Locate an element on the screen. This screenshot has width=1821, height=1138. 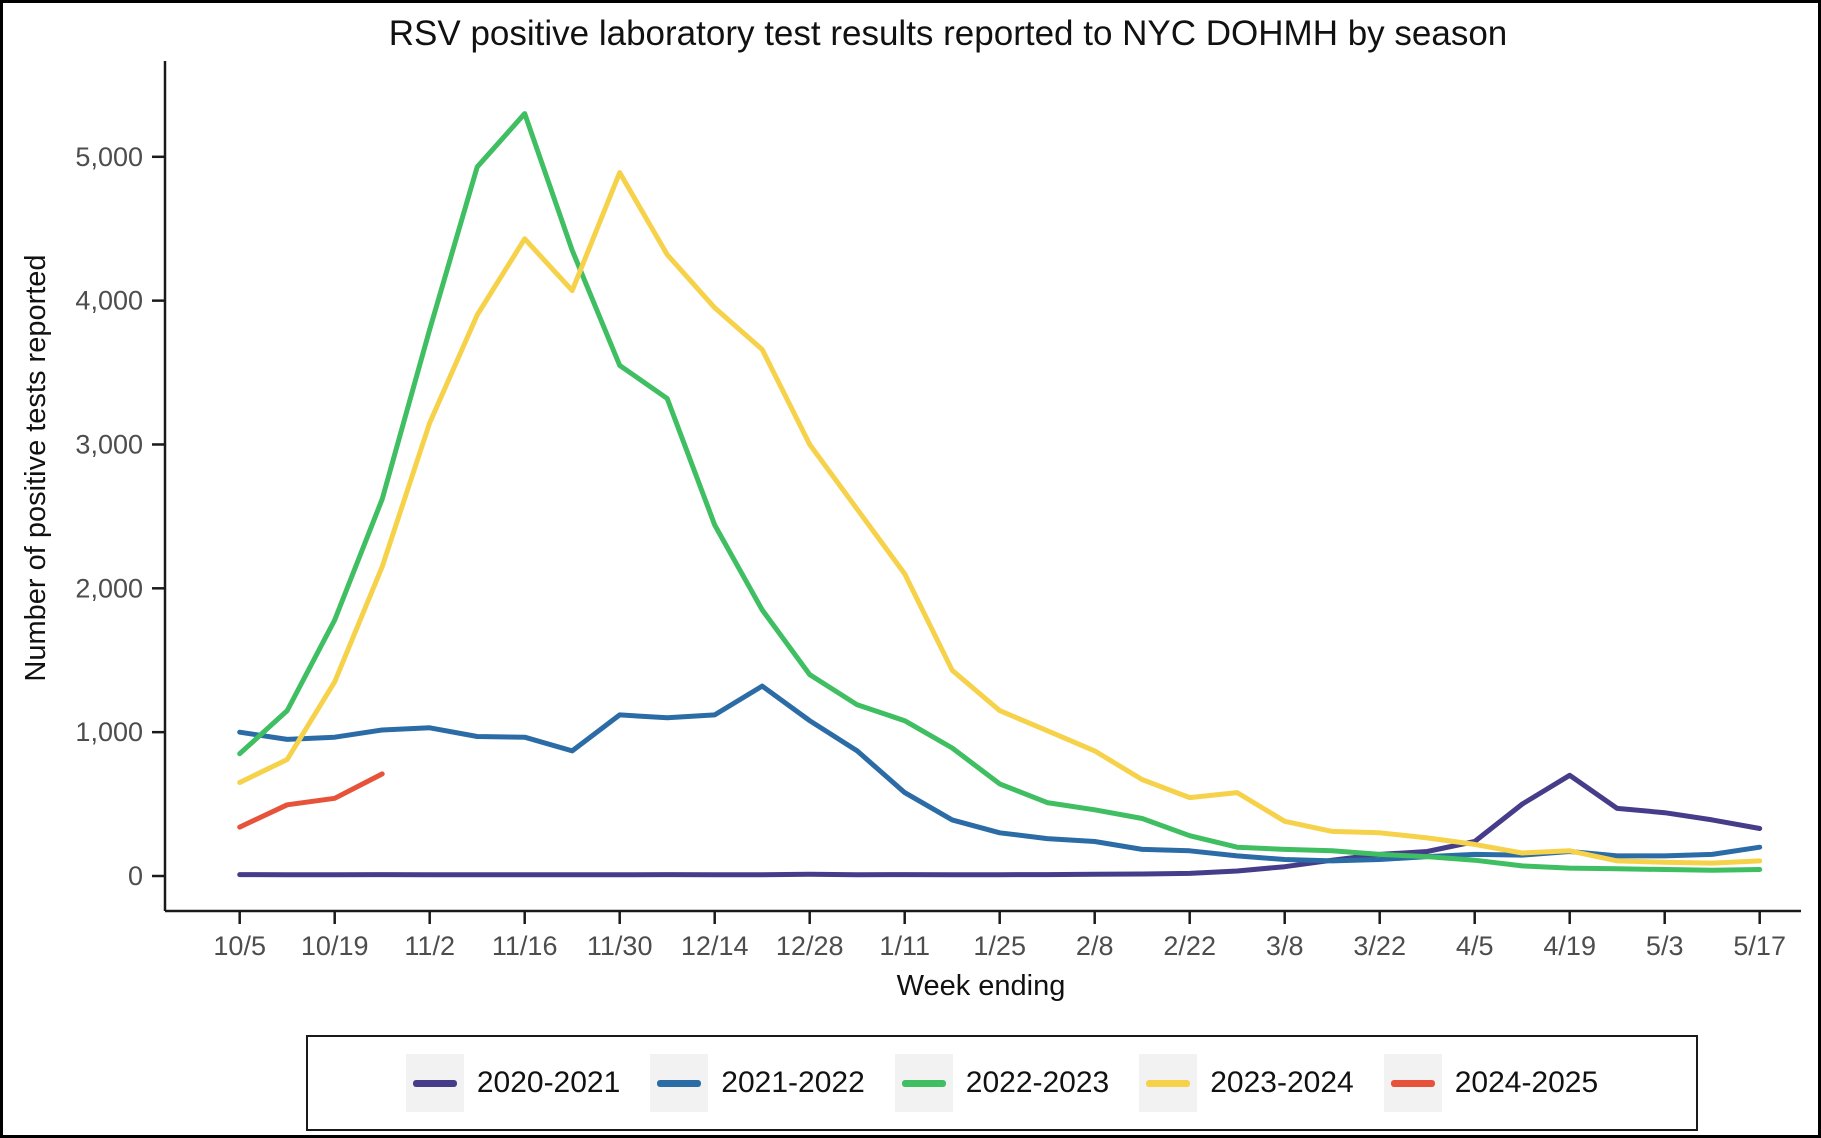
legend-item-2022-2023: 2022-2023 is located at coordinates (1002, 1083).